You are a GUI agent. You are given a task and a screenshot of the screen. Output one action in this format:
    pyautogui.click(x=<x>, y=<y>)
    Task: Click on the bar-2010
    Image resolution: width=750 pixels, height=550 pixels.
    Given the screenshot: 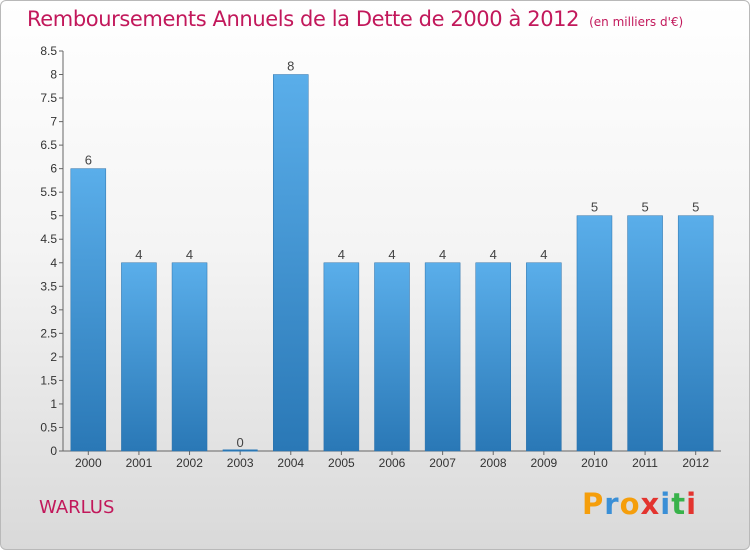 What is the action you would take?
    pyautogui.click(x=594, y=333)
    